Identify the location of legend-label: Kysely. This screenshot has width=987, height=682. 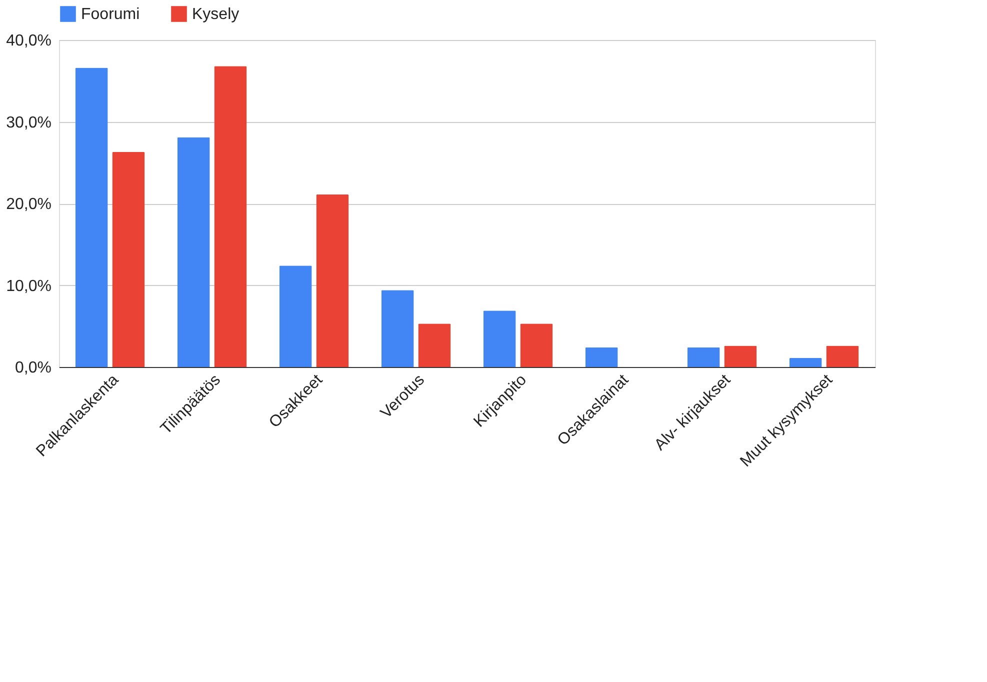
(216, 14).